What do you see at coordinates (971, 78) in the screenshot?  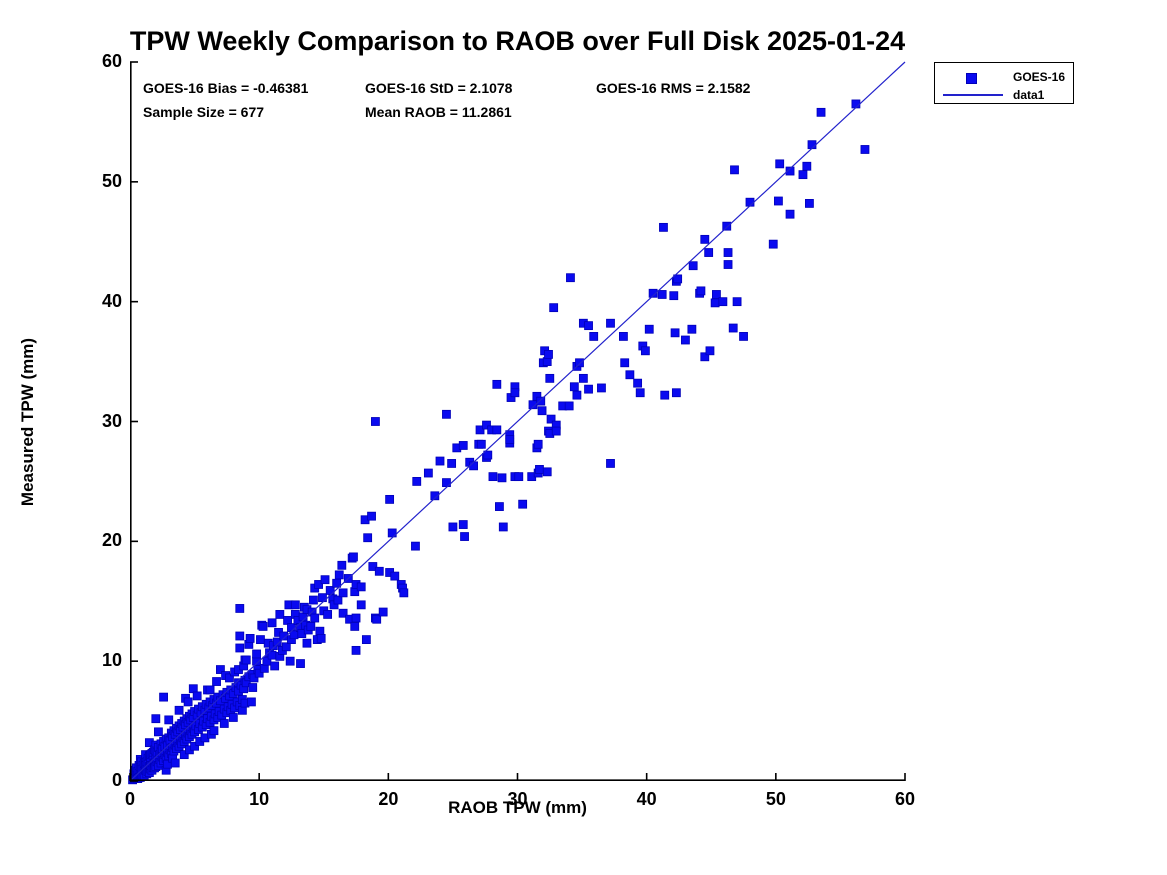 I see `square-marker-icon` at bounding box center [971, 78].